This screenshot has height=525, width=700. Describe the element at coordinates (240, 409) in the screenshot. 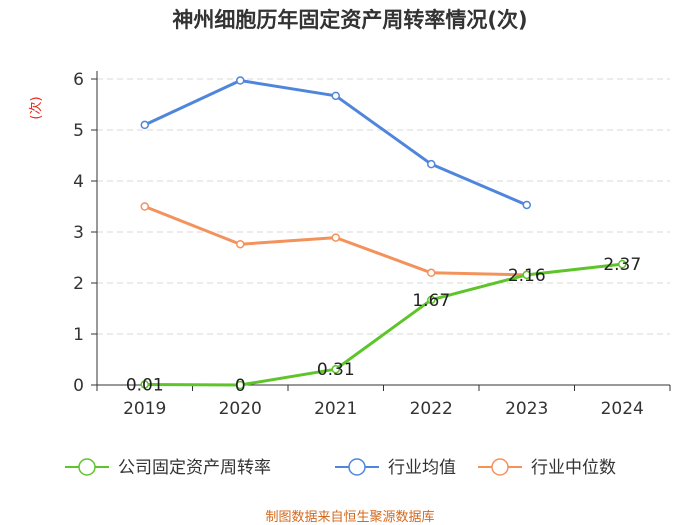

I see `x-tick-label: 2020` at that location.